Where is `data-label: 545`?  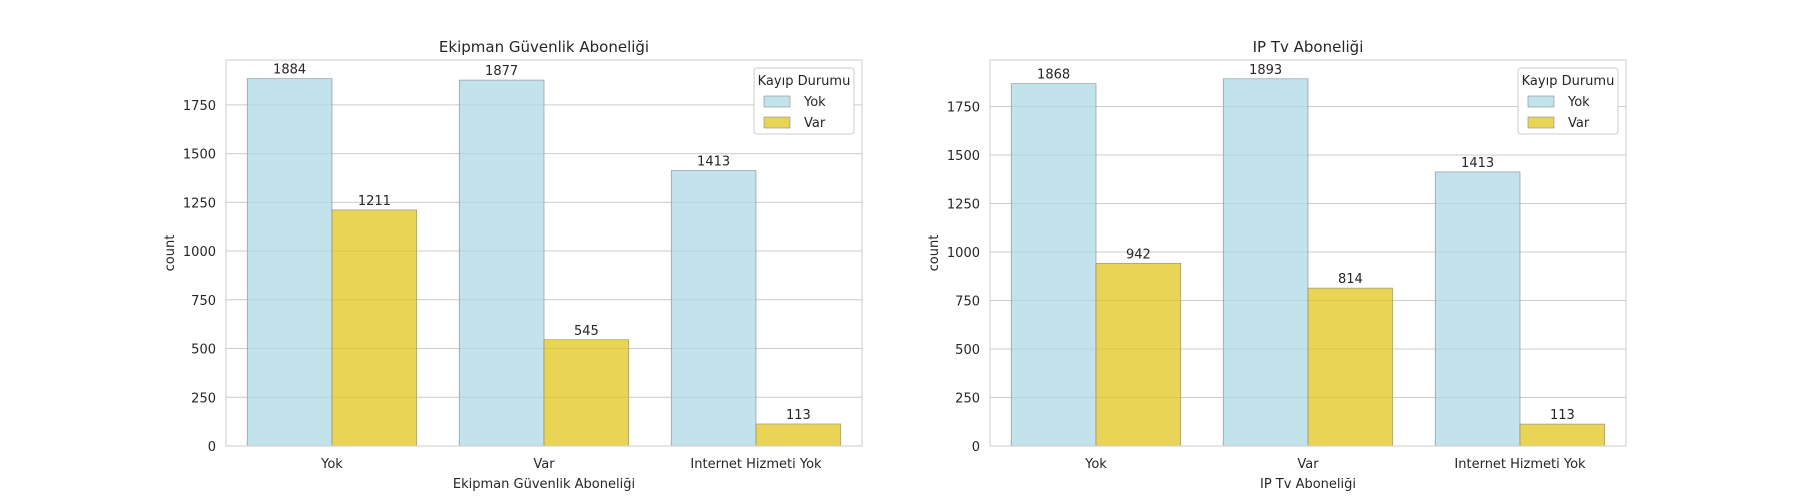
data-label: 545 is located at coordinates (586, 331).